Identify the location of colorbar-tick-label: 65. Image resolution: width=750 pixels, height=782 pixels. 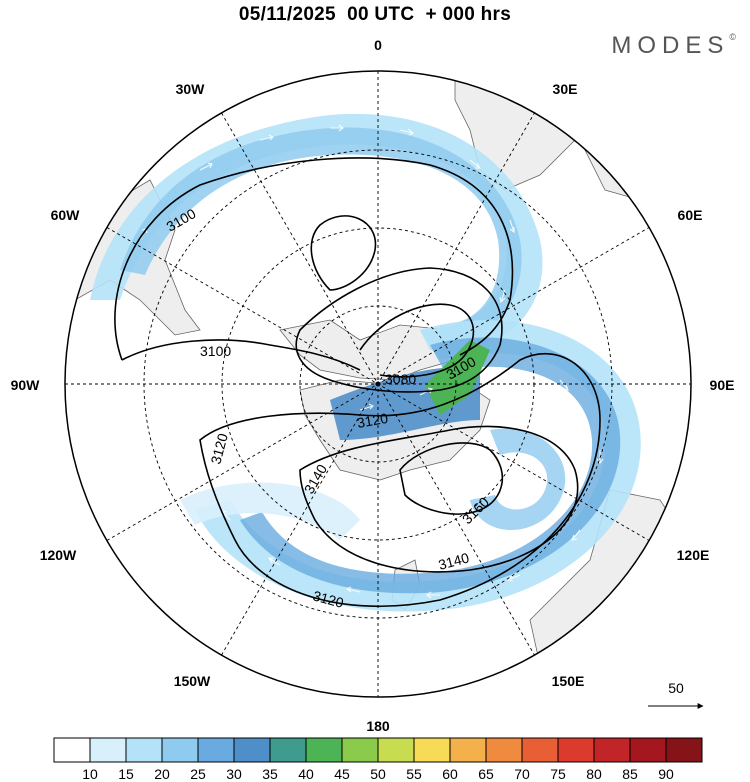
(486, 774).